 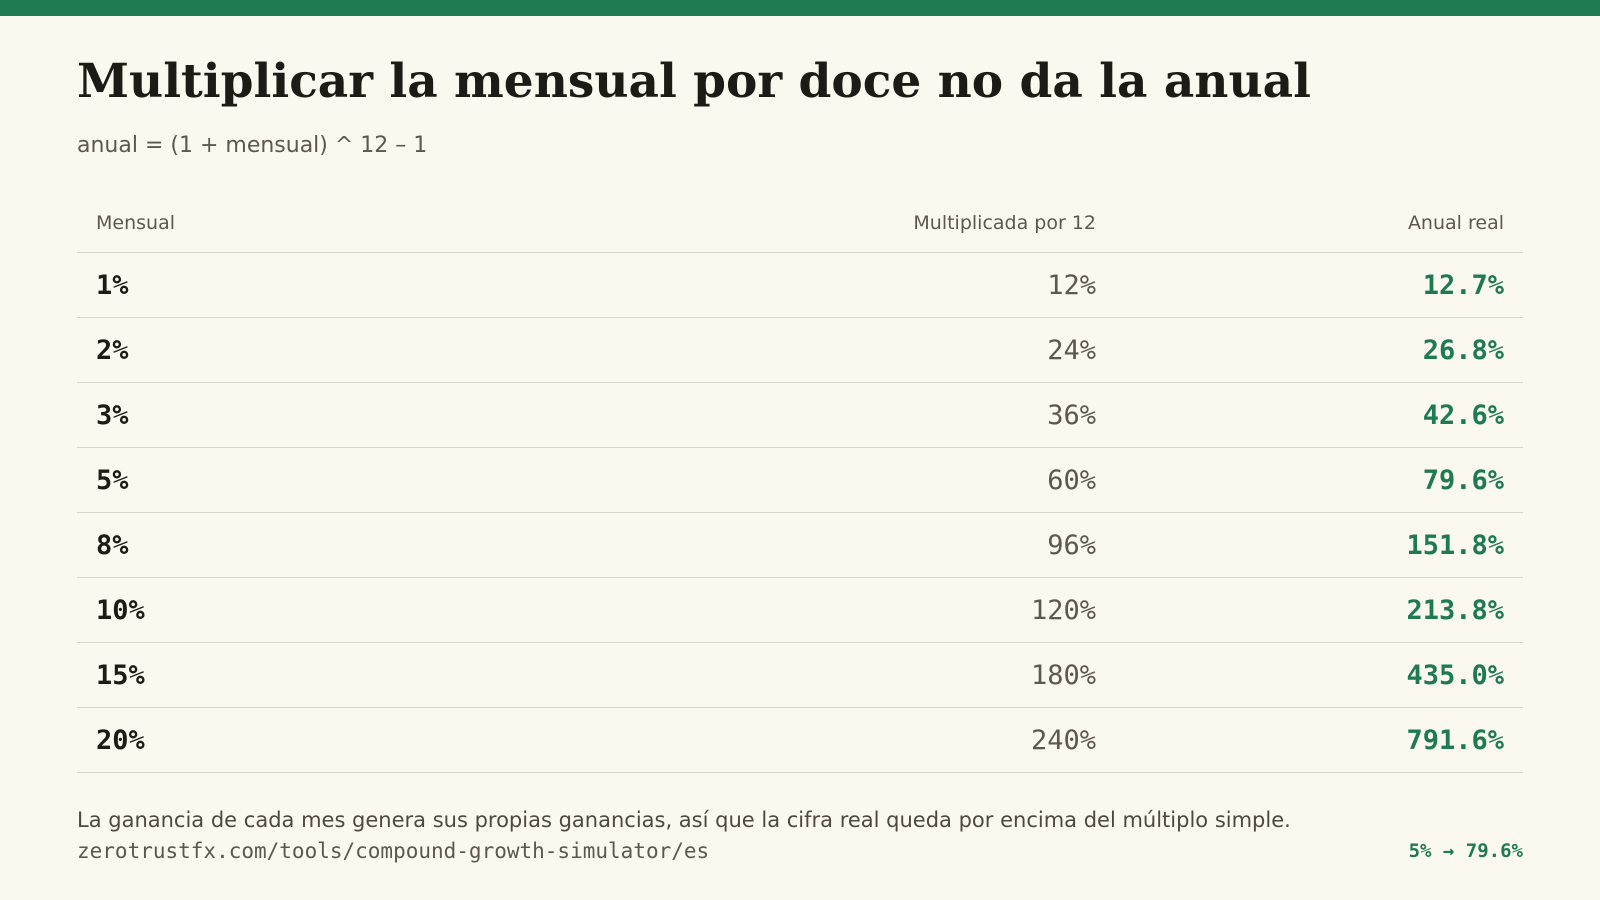 What do you see at coordinates (1063, 740) in the screenshot?
I see `simple-multiple-cell: 240%` at bounding box center [1063, 740].